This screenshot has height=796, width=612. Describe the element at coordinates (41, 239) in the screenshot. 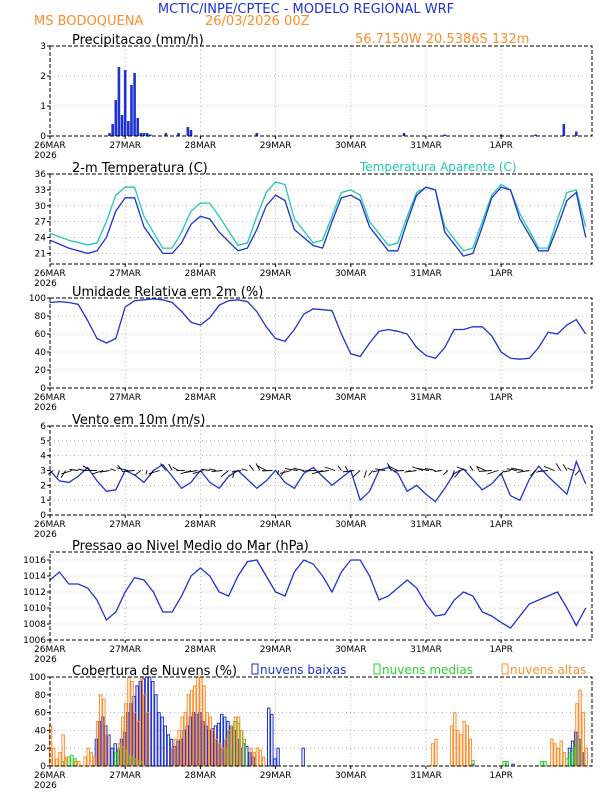

I see `y-tick-label: 24` at that location.